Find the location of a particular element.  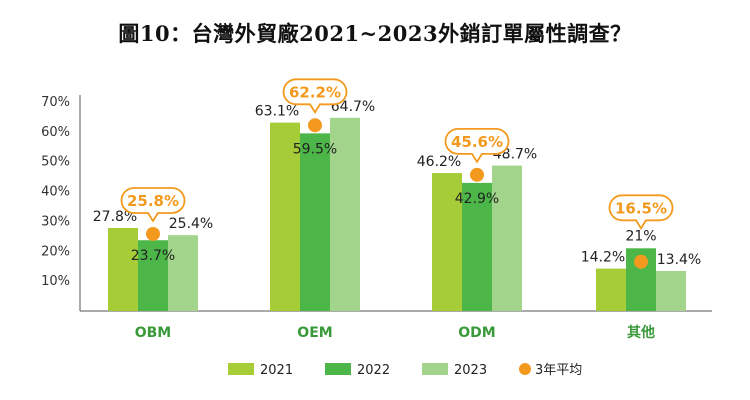

bar-2021-OEM is located at coordinates (285, 216).